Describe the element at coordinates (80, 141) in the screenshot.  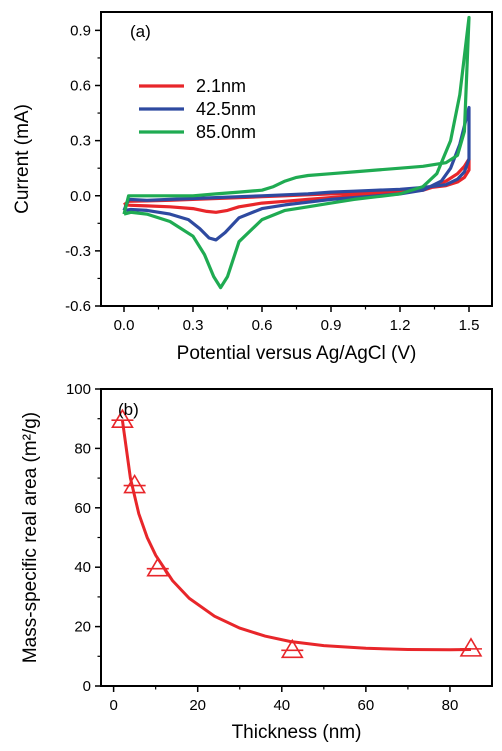
I see `a-y-tick-label: 0.3` at that location.